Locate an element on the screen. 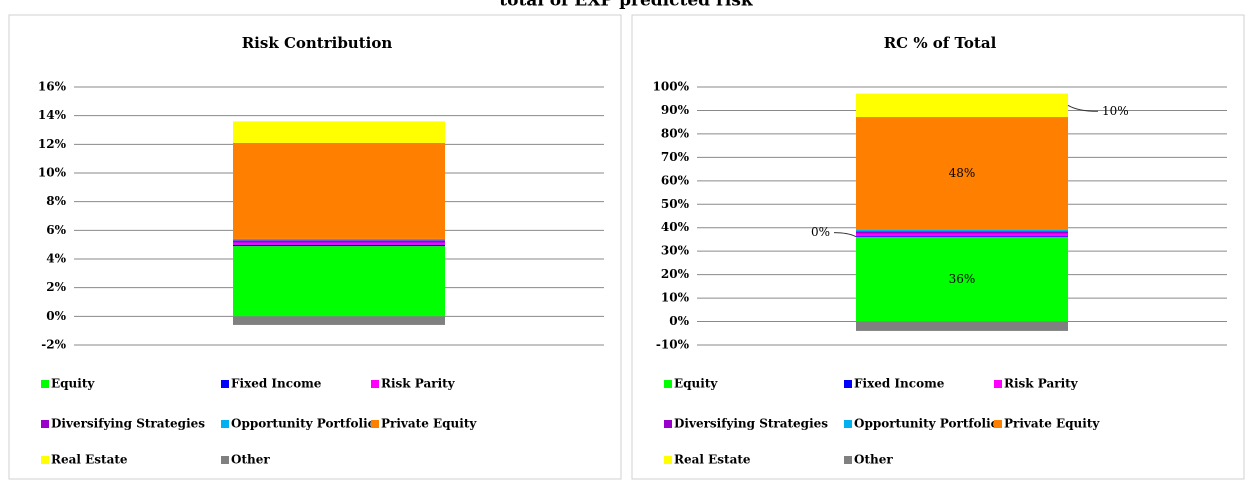 This screenshot has width=1252, height=483. y-tick-label: 4% is located at coordinates (56, 259).